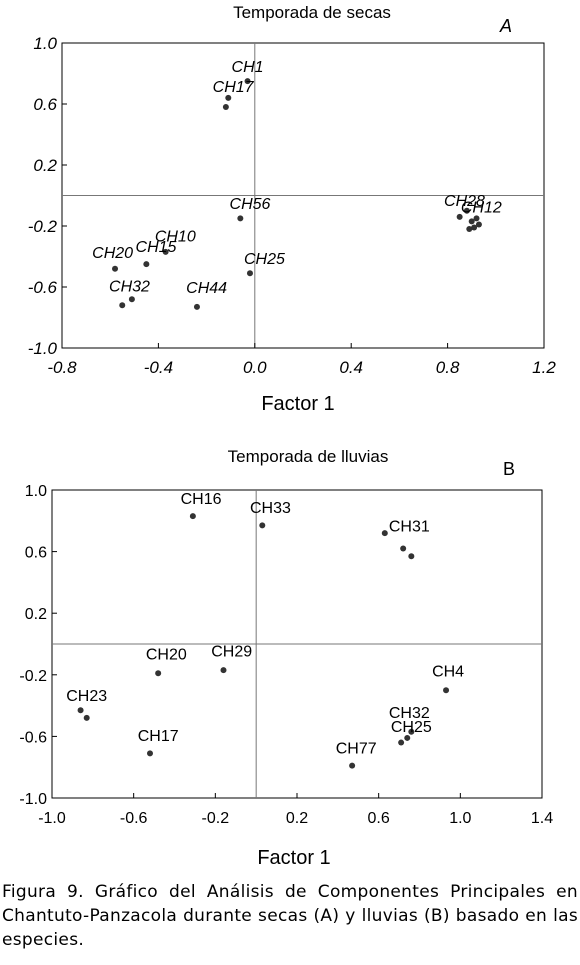  What do you see at coordinates (448, 367) in the screenshot?
I see `panel-a-xtick-label: 0.8` at bounding box center [448, 367].